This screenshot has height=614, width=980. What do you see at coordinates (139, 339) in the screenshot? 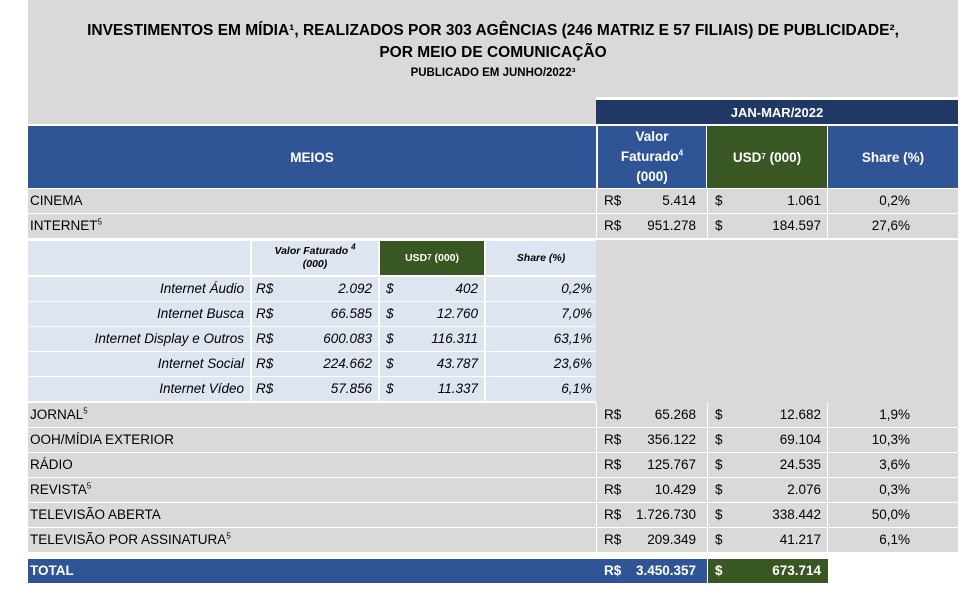
I see `sub-meio-name: Internet Display e Outros` at bounding box center [139, 339].